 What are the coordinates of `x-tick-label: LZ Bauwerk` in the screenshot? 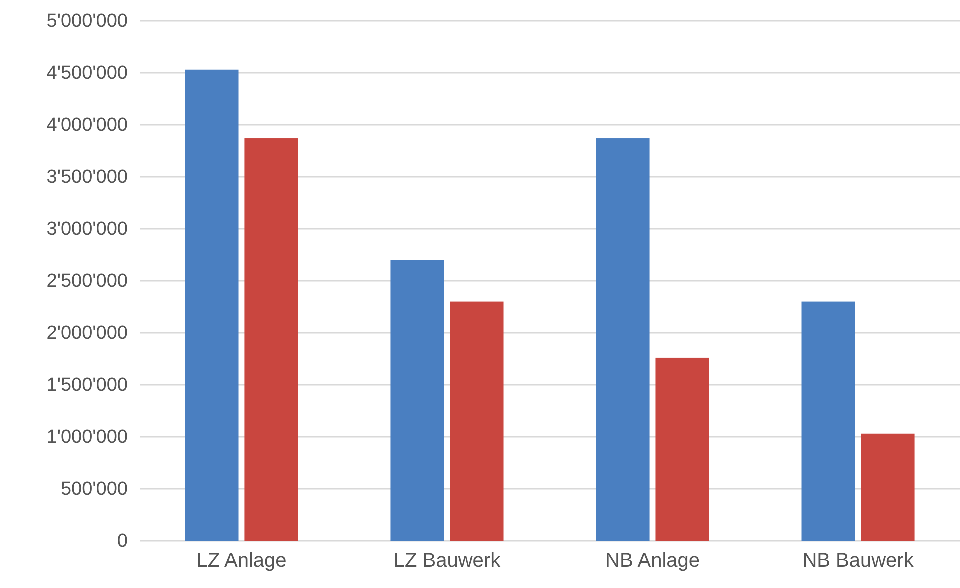 It's located at (448, 561).